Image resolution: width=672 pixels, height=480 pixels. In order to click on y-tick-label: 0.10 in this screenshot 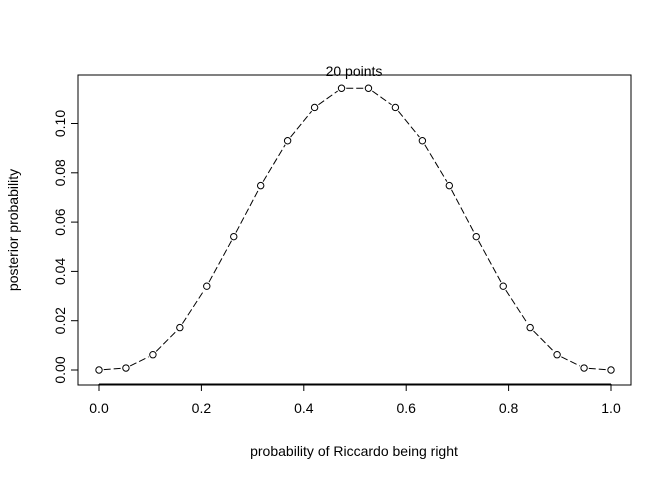, I will do `click(60, 123)`.